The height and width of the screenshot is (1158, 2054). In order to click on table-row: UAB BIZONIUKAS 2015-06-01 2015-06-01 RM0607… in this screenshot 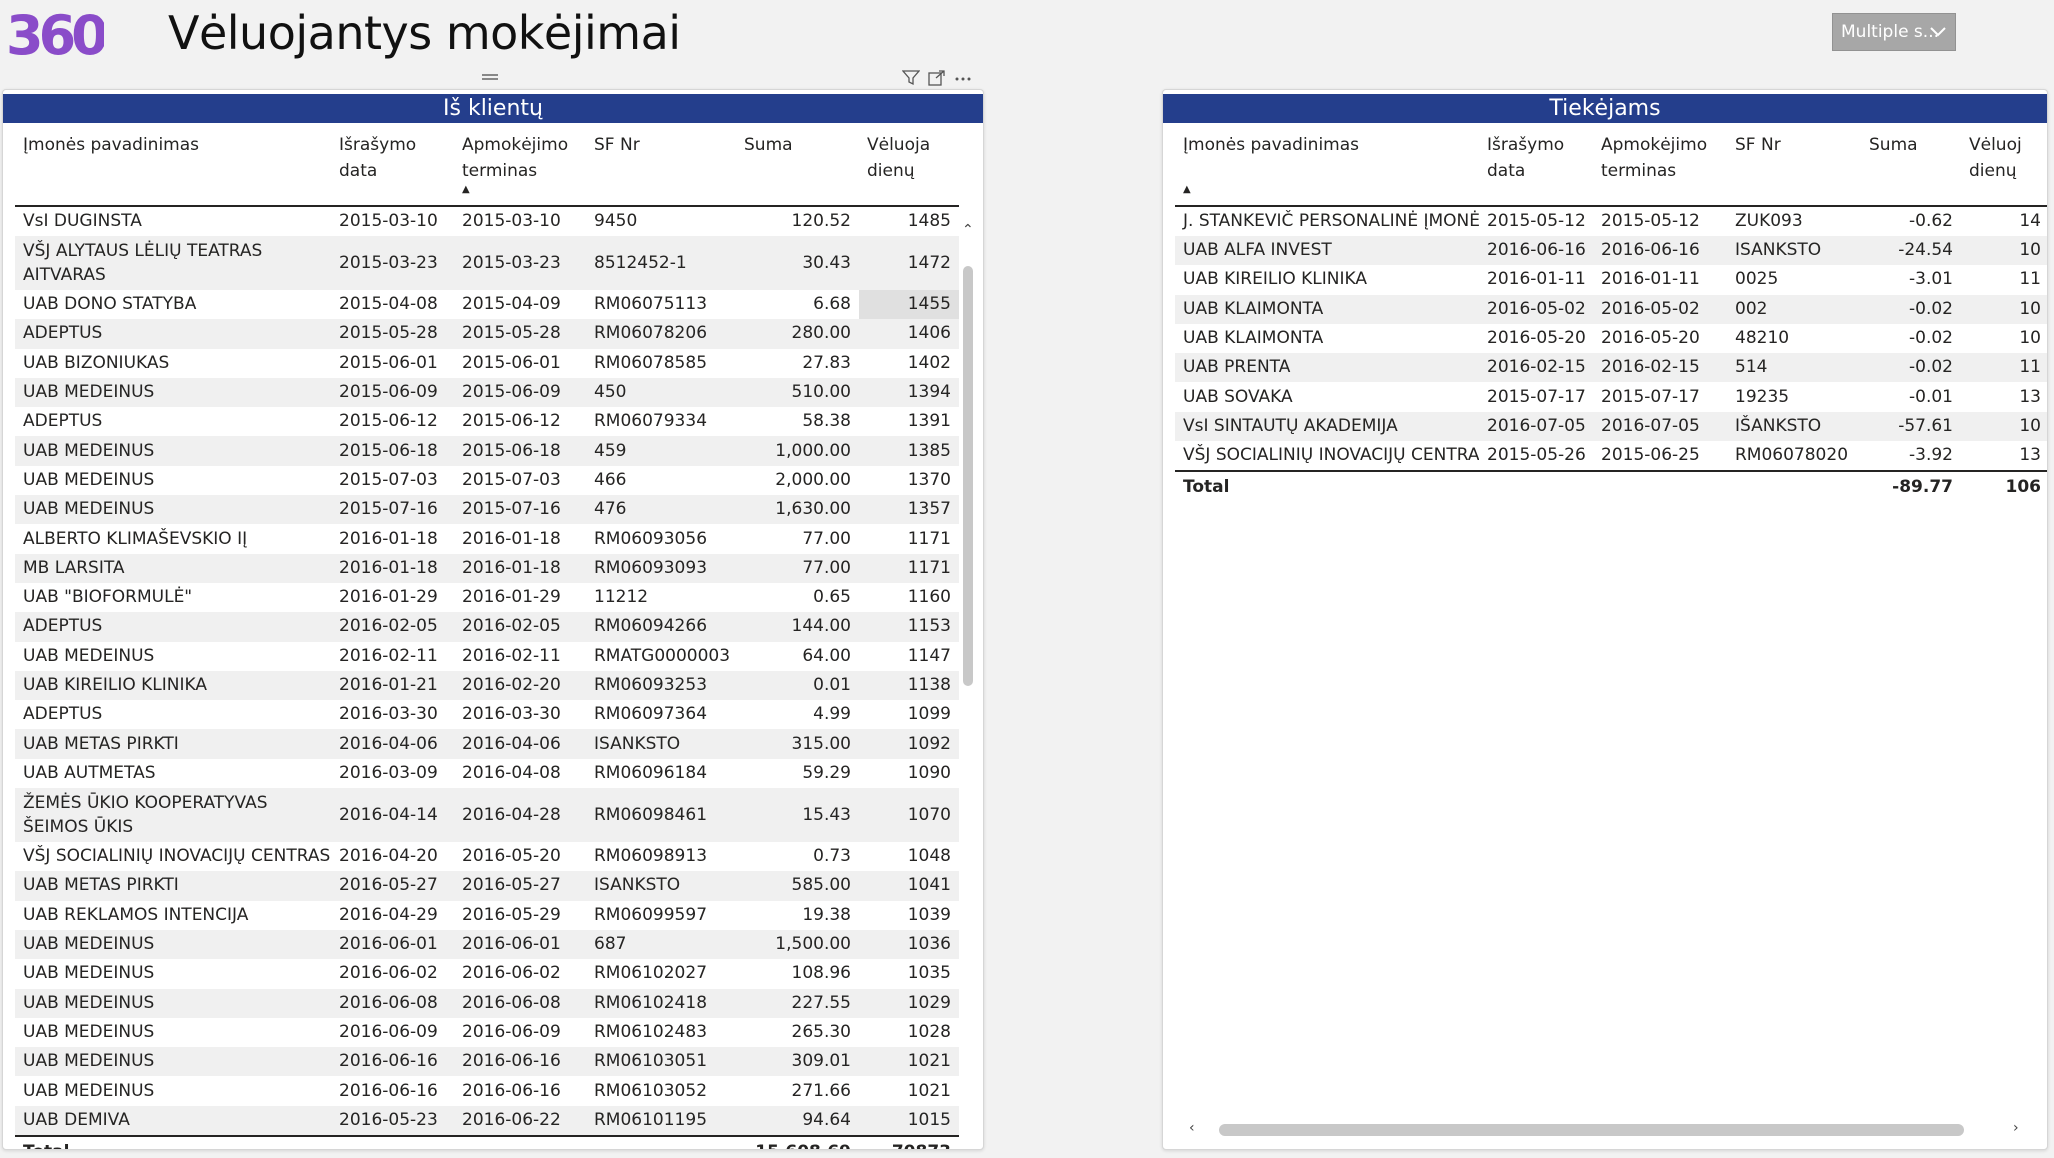, I will do `click(487, 363)`.